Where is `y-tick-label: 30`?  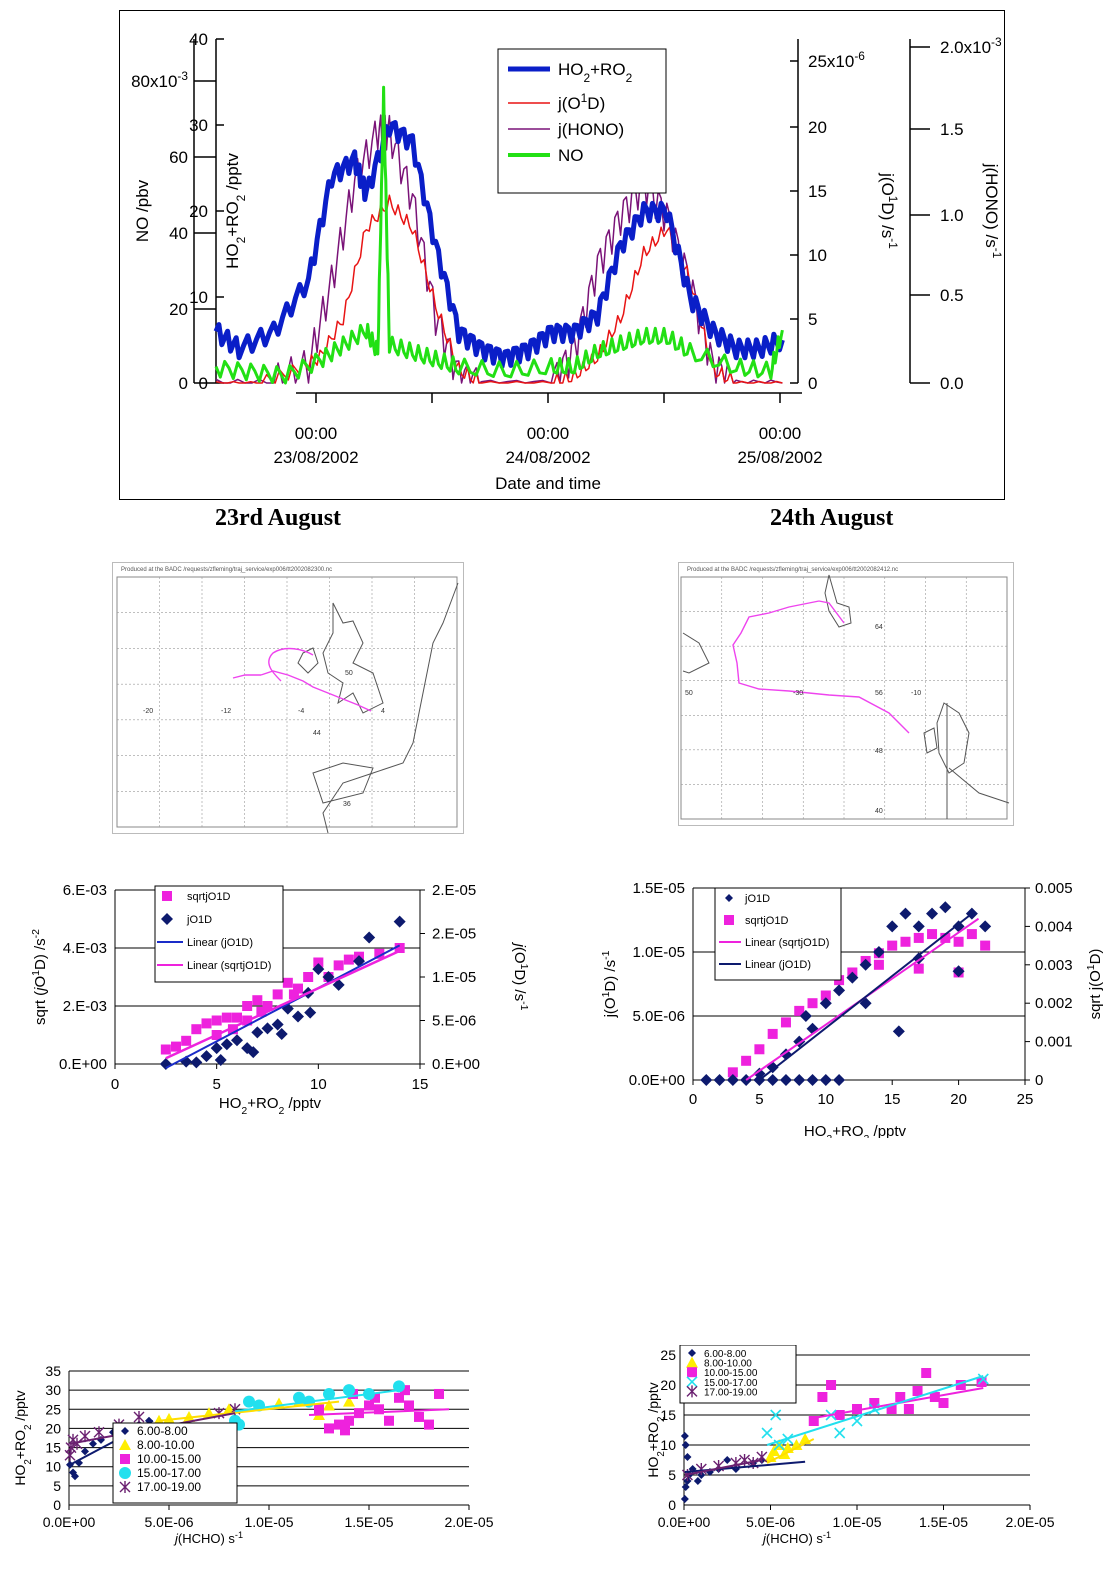
y-tick-label: 30 is located at coordinates (53, 1390).